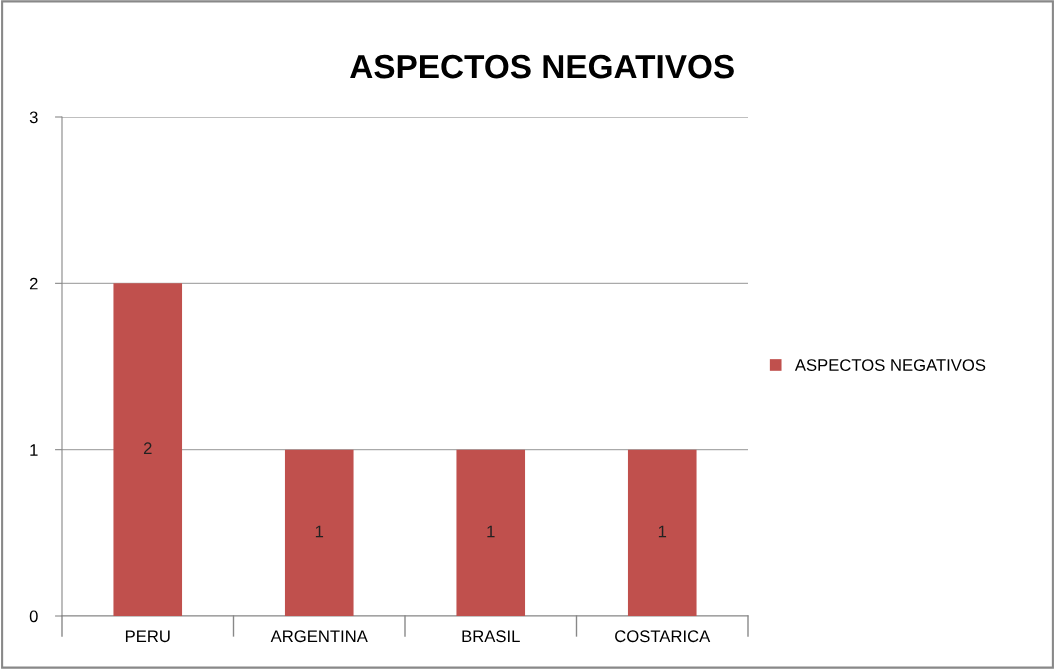  Describe the element at coordinates (34, 450) in the screenshot. I see `y-tick-label: 1` at that location.